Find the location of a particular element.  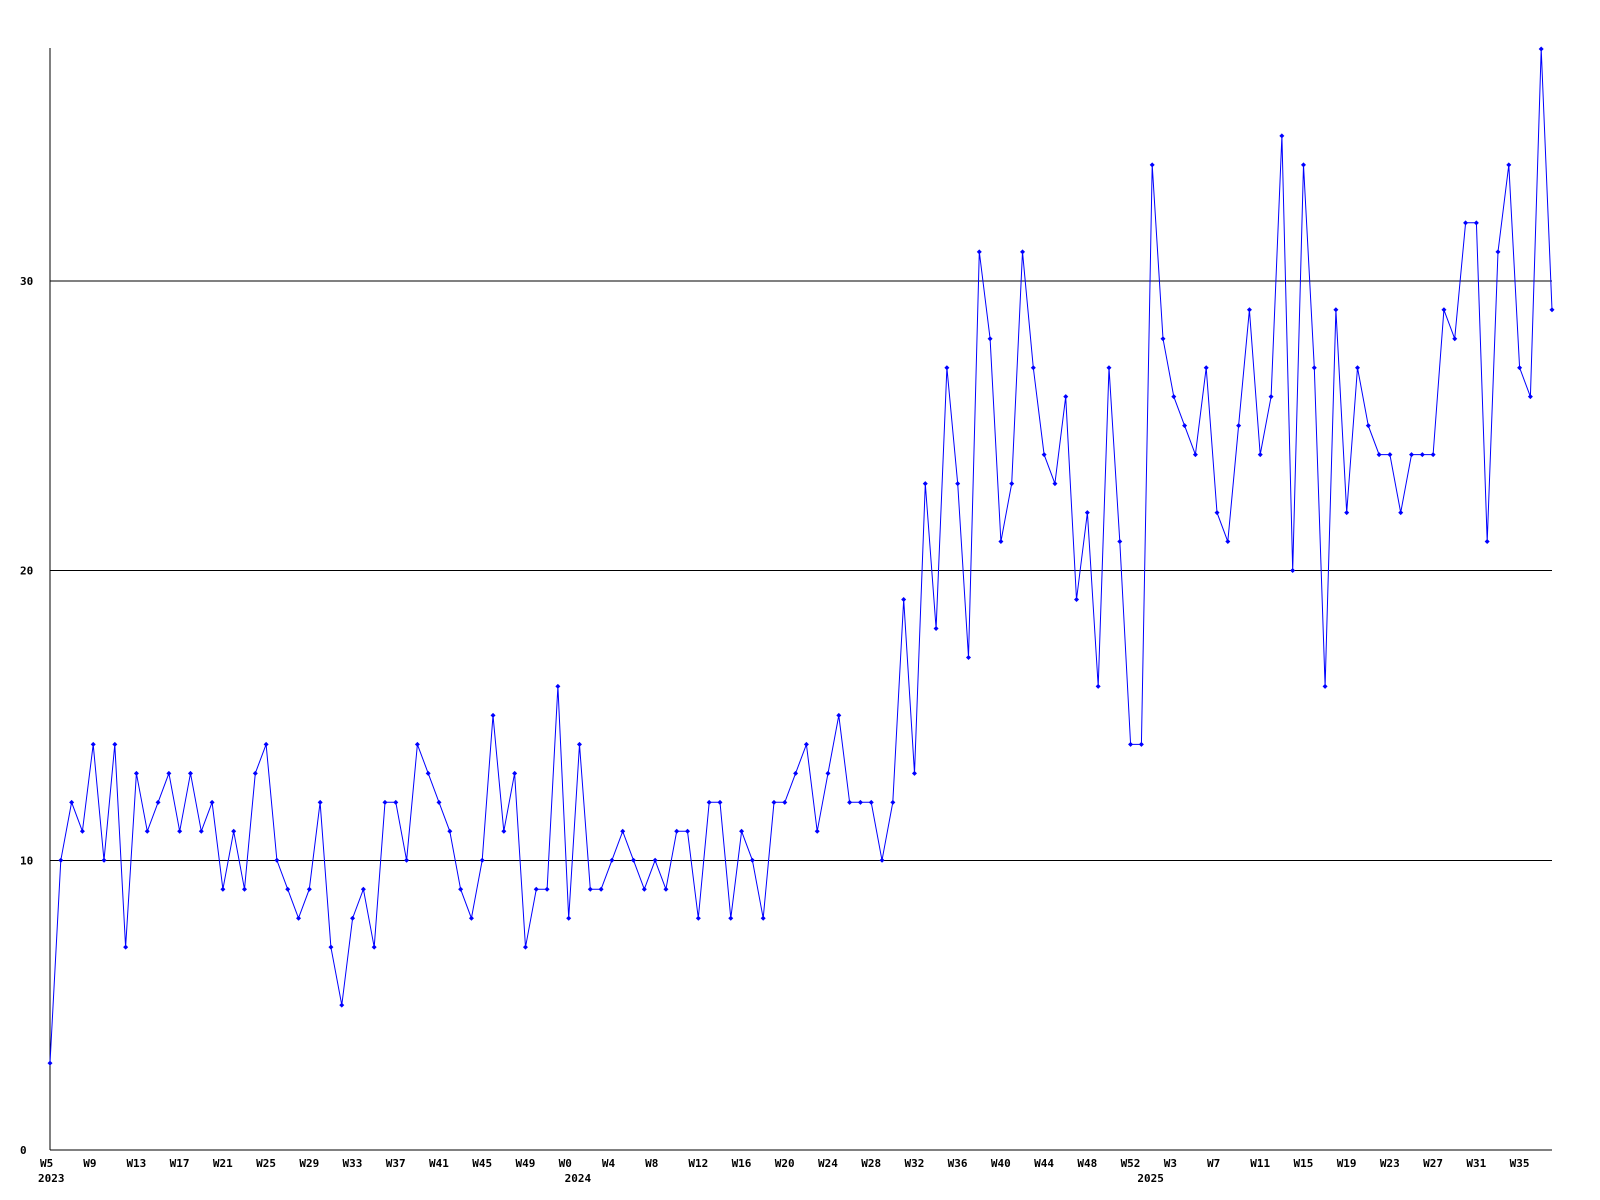

x-tick-label: W37 is located at coordinates (396, 1163).